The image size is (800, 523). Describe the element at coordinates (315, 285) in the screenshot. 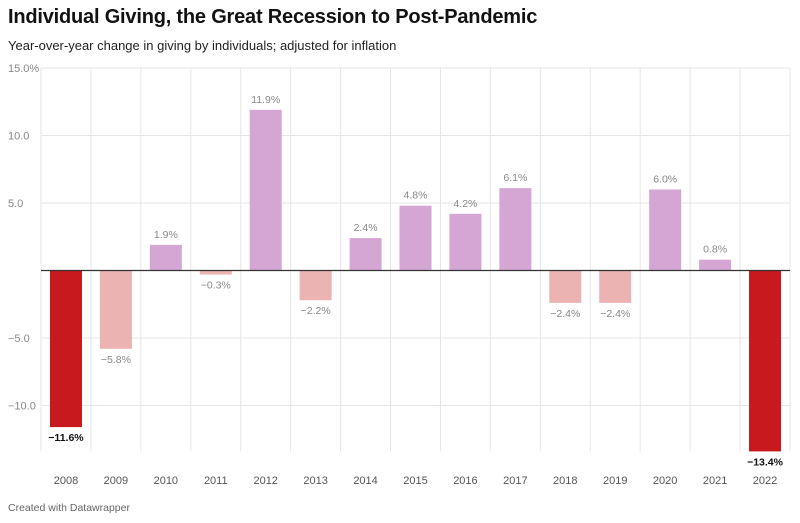

I see `bar-2013` at that location.